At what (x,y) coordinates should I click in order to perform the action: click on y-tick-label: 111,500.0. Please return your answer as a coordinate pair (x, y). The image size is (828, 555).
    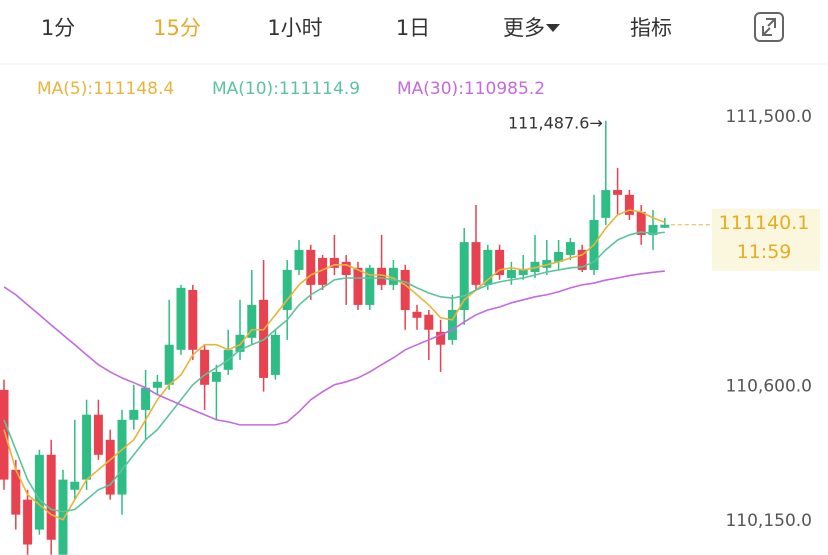
    Looking at the image, I should click on (768, 117).